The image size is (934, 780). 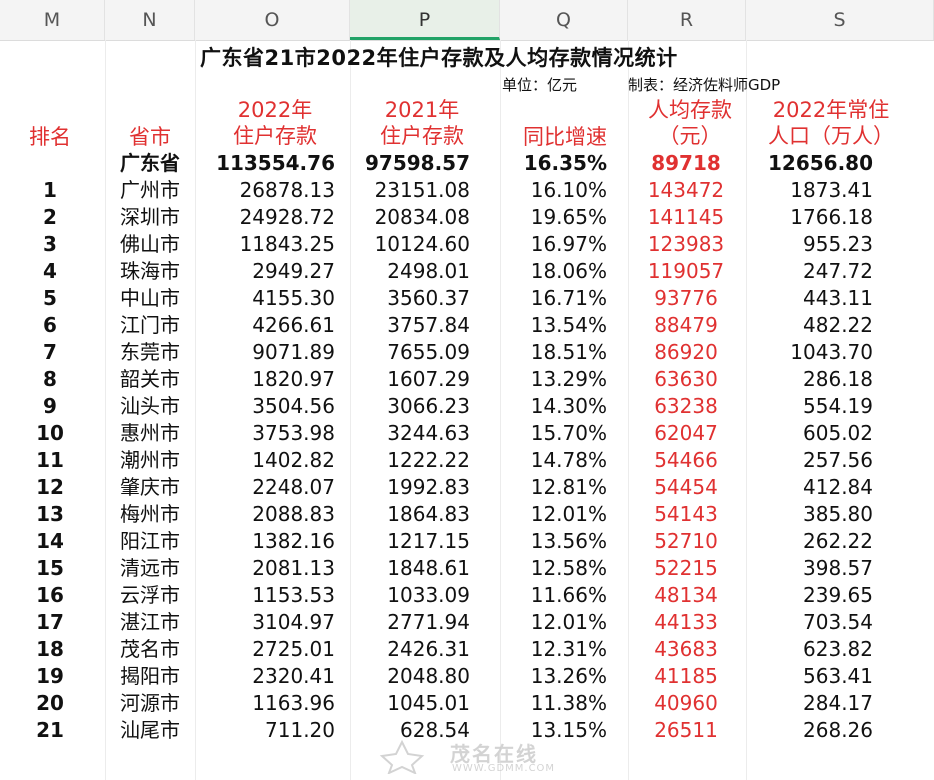 What do you see at coordinates (428, 676) in the screenshot?
I see `cell-deposit-2021: 2048.80` at bounding box center [428, 676].